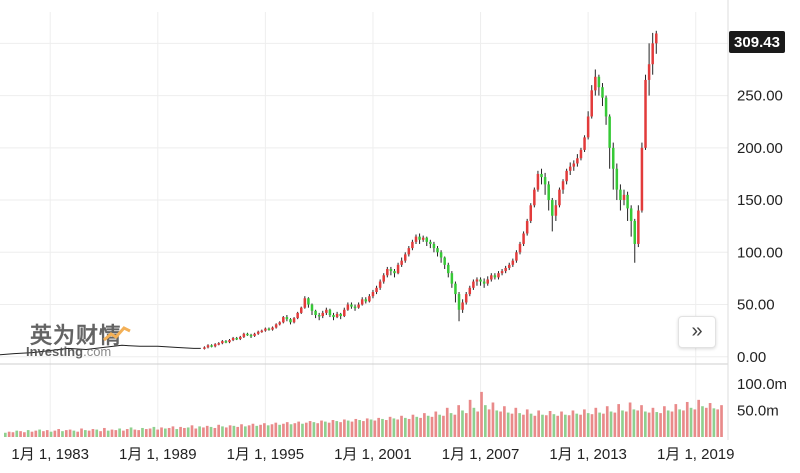 The width and height of the screenshot is (800, 473). What do you see at coordinates (266, 454) in the screenshot?
I see `time-tick-label: 1月 1, 1995` at bounding box center [266, 454].